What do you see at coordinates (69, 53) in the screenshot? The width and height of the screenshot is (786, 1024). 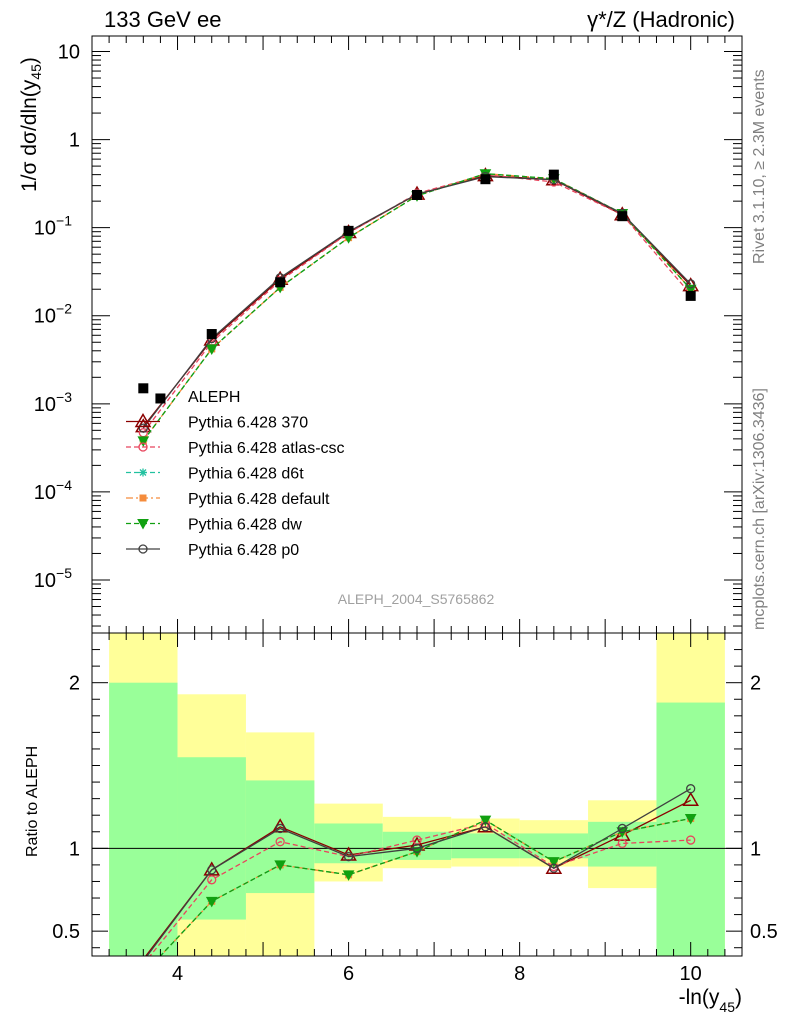 I see `y-tick-label: 10` at bounding box center [69, 53].